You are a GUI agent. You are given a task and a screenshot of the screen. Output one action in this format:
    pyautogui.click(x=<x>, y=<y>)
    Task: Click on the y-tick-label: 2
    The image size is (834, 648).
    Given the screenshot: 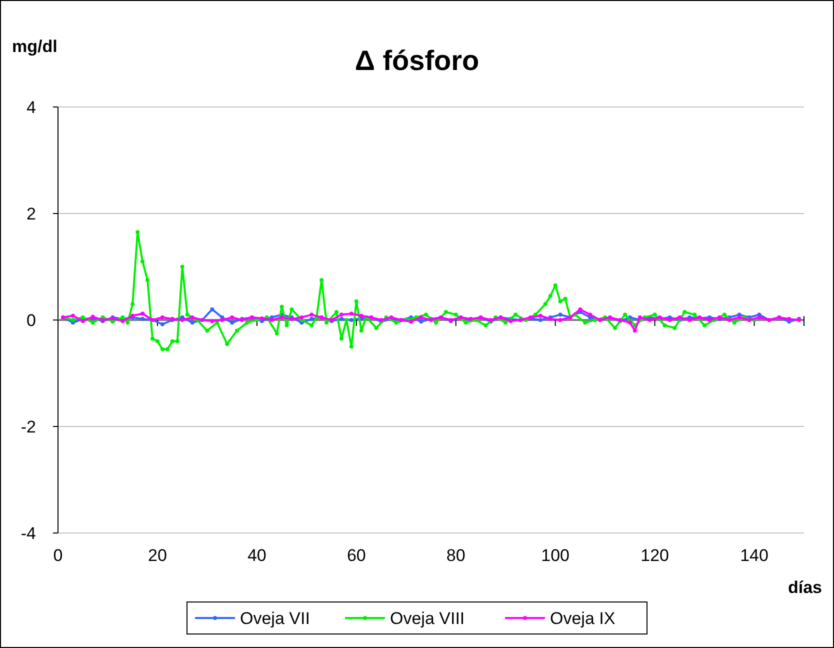 What is the action you would take?
    pyautogui.click(x=31, y=214)
    